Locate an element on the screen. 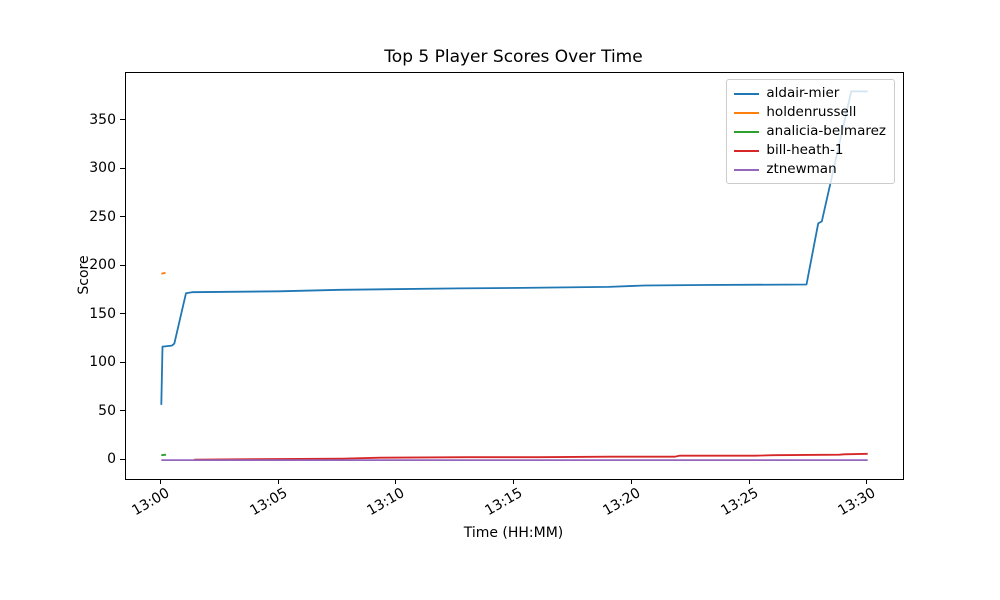 The height and width of the screenshot is (600, 1000). chart-title: Top 5 Player Scores Over Time is located at coordinates (513, 57).